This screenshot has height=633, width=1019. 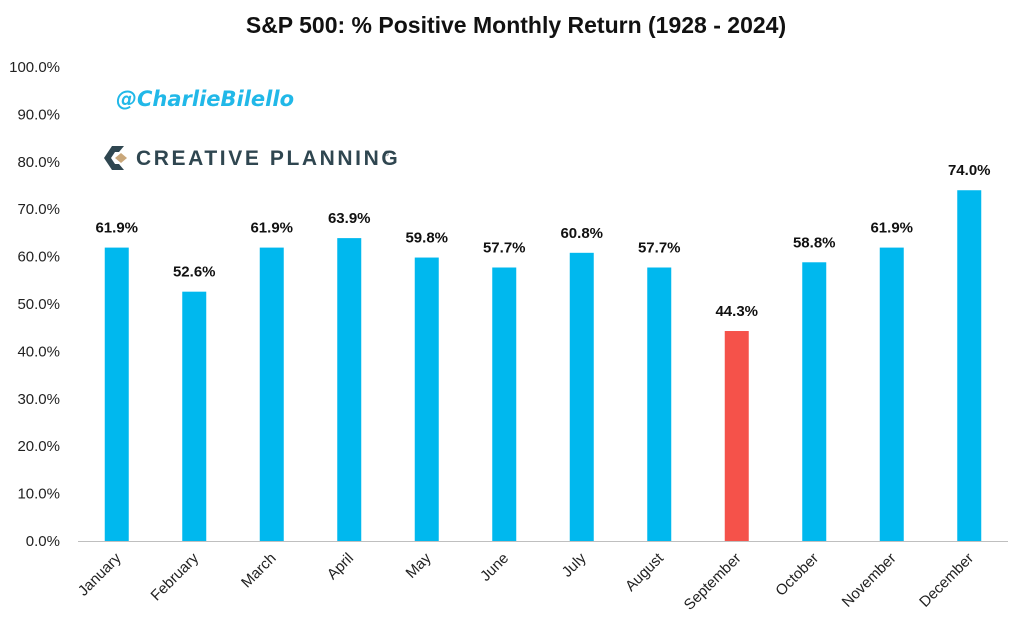 What do you see at coordinates (581, 233) in the screenshot?
I see `data-label-july: 60.8%` at bounding box center [581, 233].